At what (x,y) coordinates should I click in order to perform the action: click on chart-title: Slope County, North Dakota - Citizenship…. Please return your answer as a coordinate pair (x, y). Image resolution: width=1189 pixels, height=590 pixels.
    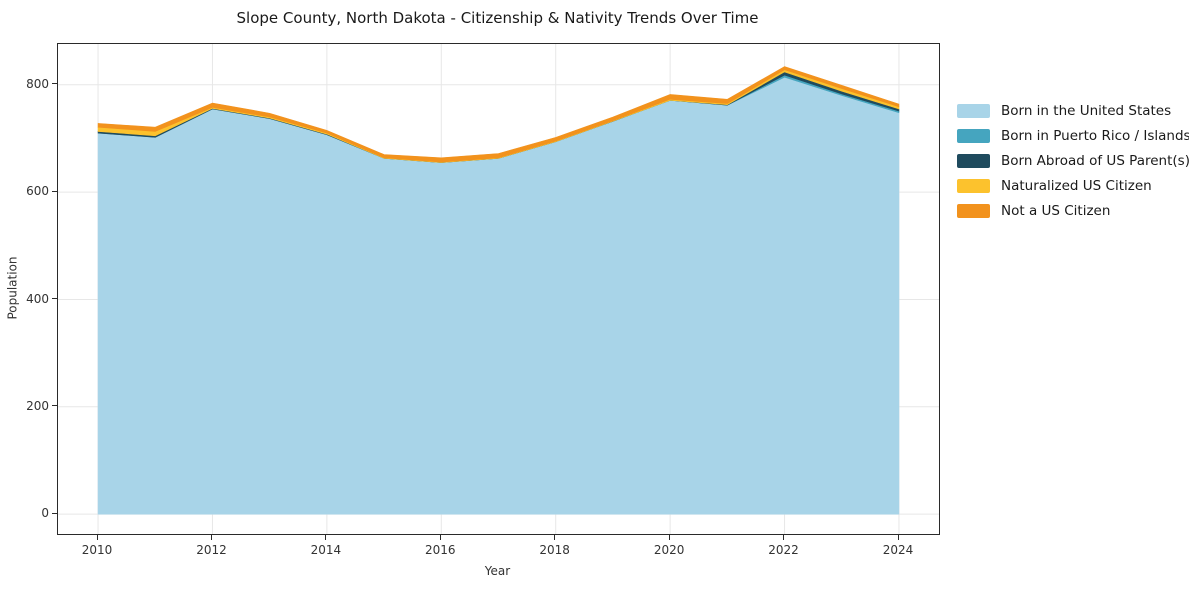
    Looking at the image, I should click on (497, 18).